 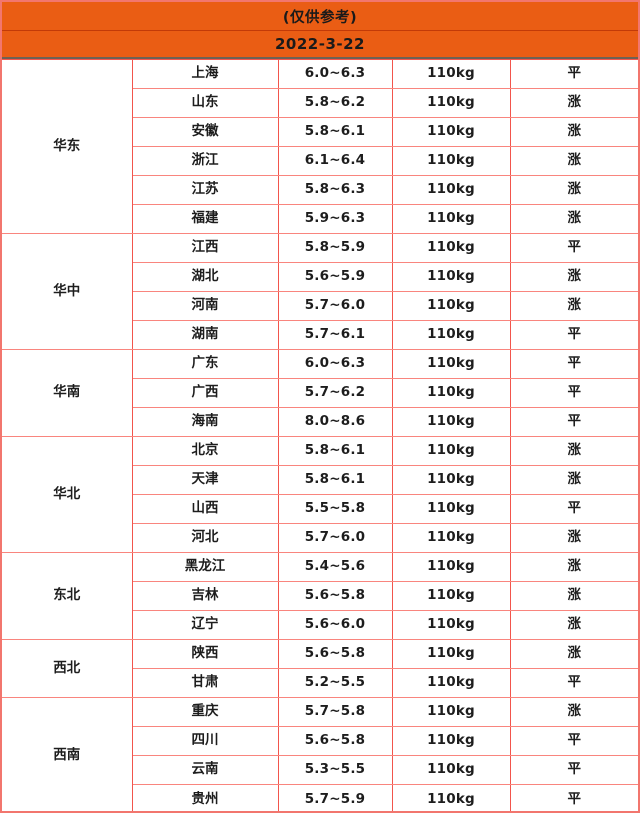 What do you see at coordinates (205, 422) in the screenshot?
I see `province-cell: 海南` at bounding box center [205, 422].